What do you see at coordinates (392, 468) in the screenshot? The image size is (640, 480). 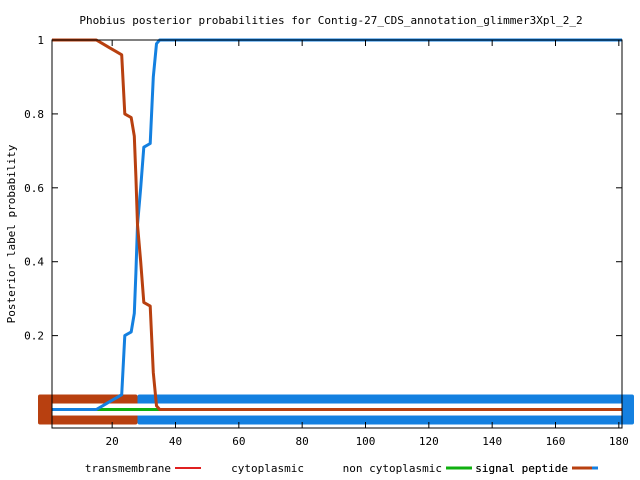 I see `legend-label: non cytoplasmic` at bounding box center [392, 468].